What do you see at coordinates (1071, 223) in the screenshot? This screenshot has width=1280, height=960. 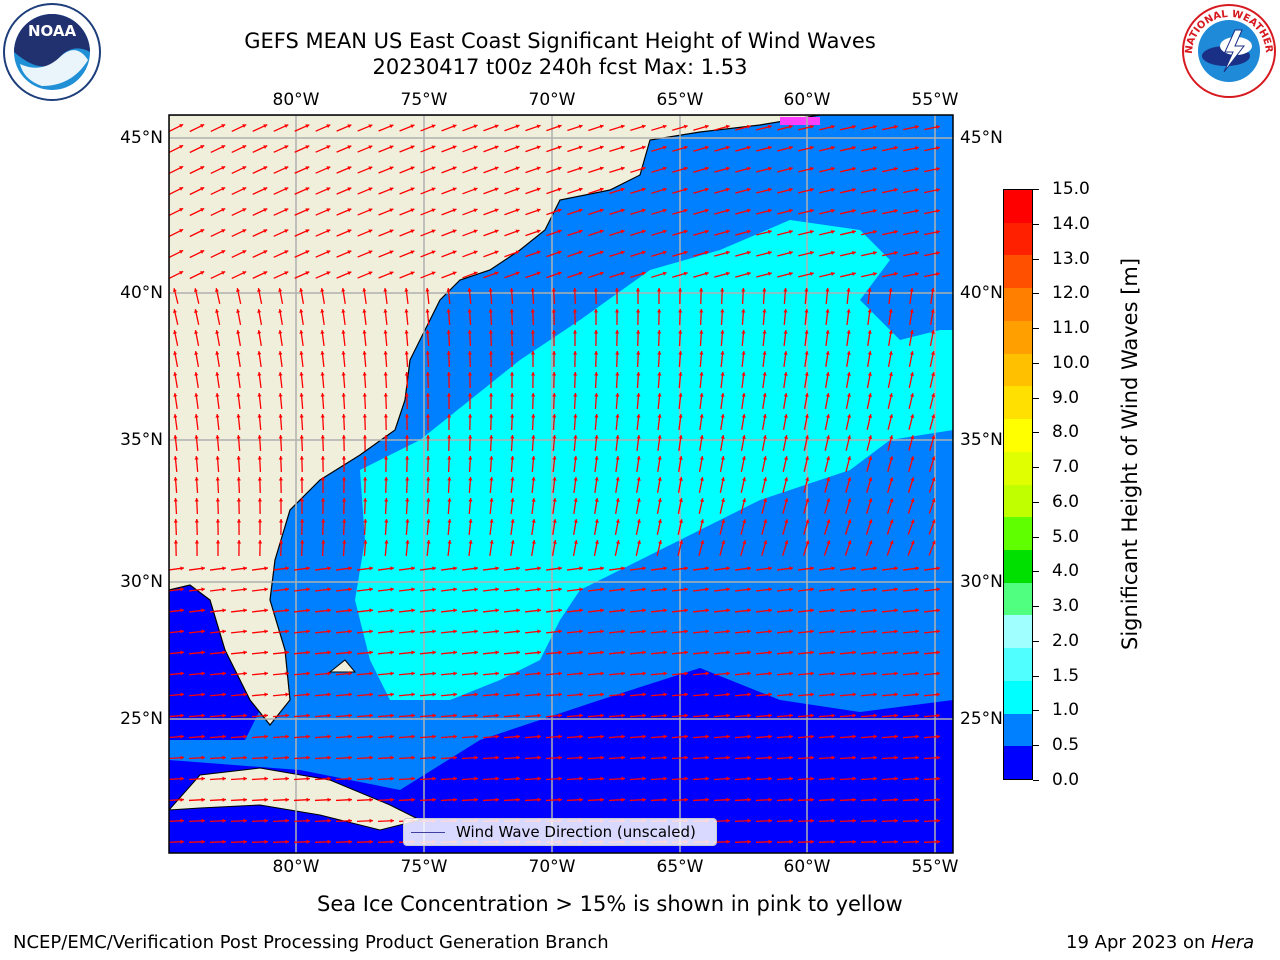 I see `colorbar-tick-label: 14.0` at bounding box center [1071, 223].